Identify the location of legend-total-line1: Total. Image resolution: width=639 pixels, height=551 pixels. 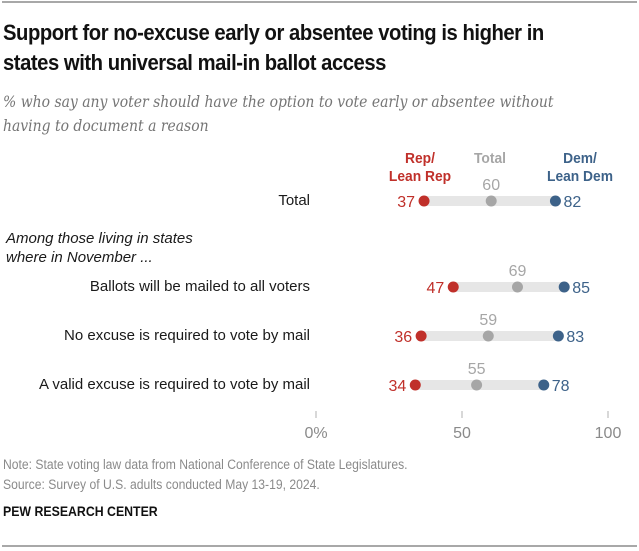
(490, 158).